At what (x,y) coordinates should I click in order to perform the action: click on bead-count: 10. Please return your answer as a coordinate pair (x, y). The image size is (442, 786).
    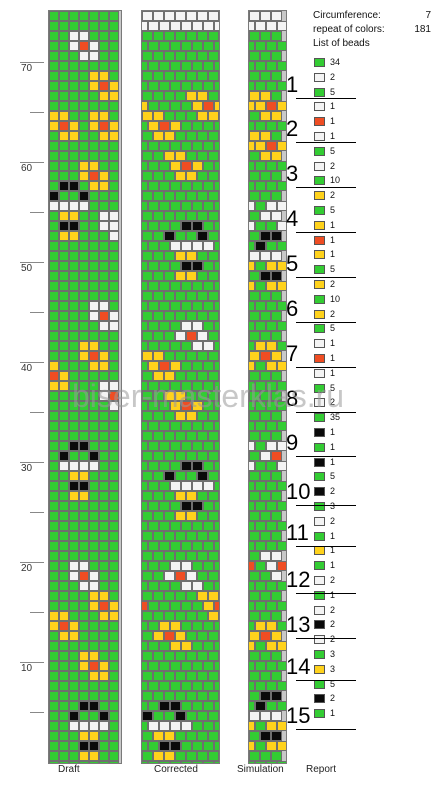
    Looking at the image, I should click on (335, 298).